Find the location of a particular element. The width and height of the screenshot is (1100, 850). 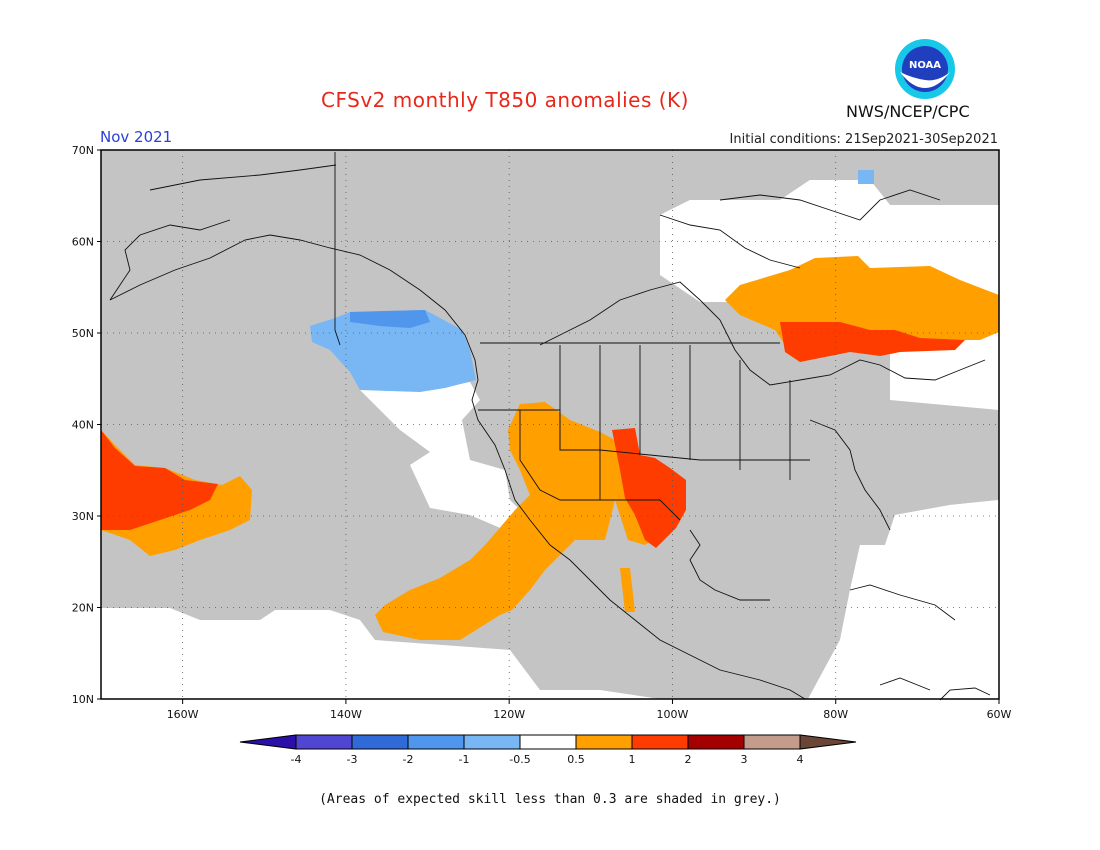

lat-tick-label: 40N is located at coordinates (83, 425).